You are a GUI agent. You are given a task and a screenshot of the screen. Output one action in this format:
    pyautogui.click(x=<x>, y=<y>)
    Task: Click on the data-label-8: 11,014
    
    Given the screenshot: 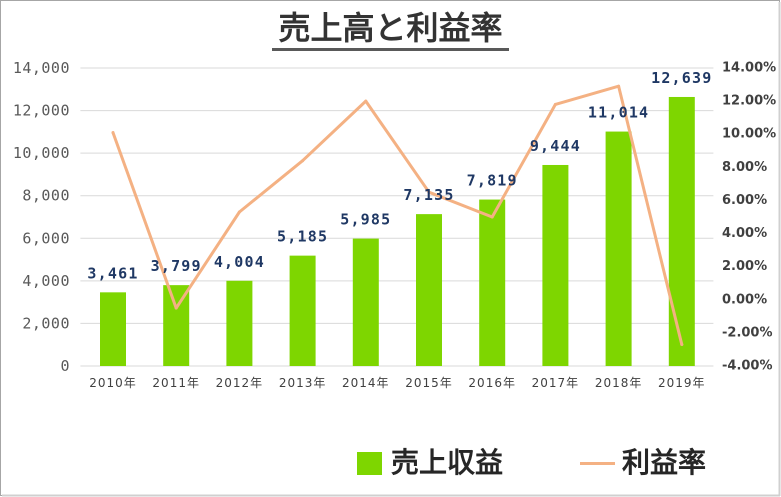 What is the action you would take?
    pyautogui.click(x=618, y=113)
    